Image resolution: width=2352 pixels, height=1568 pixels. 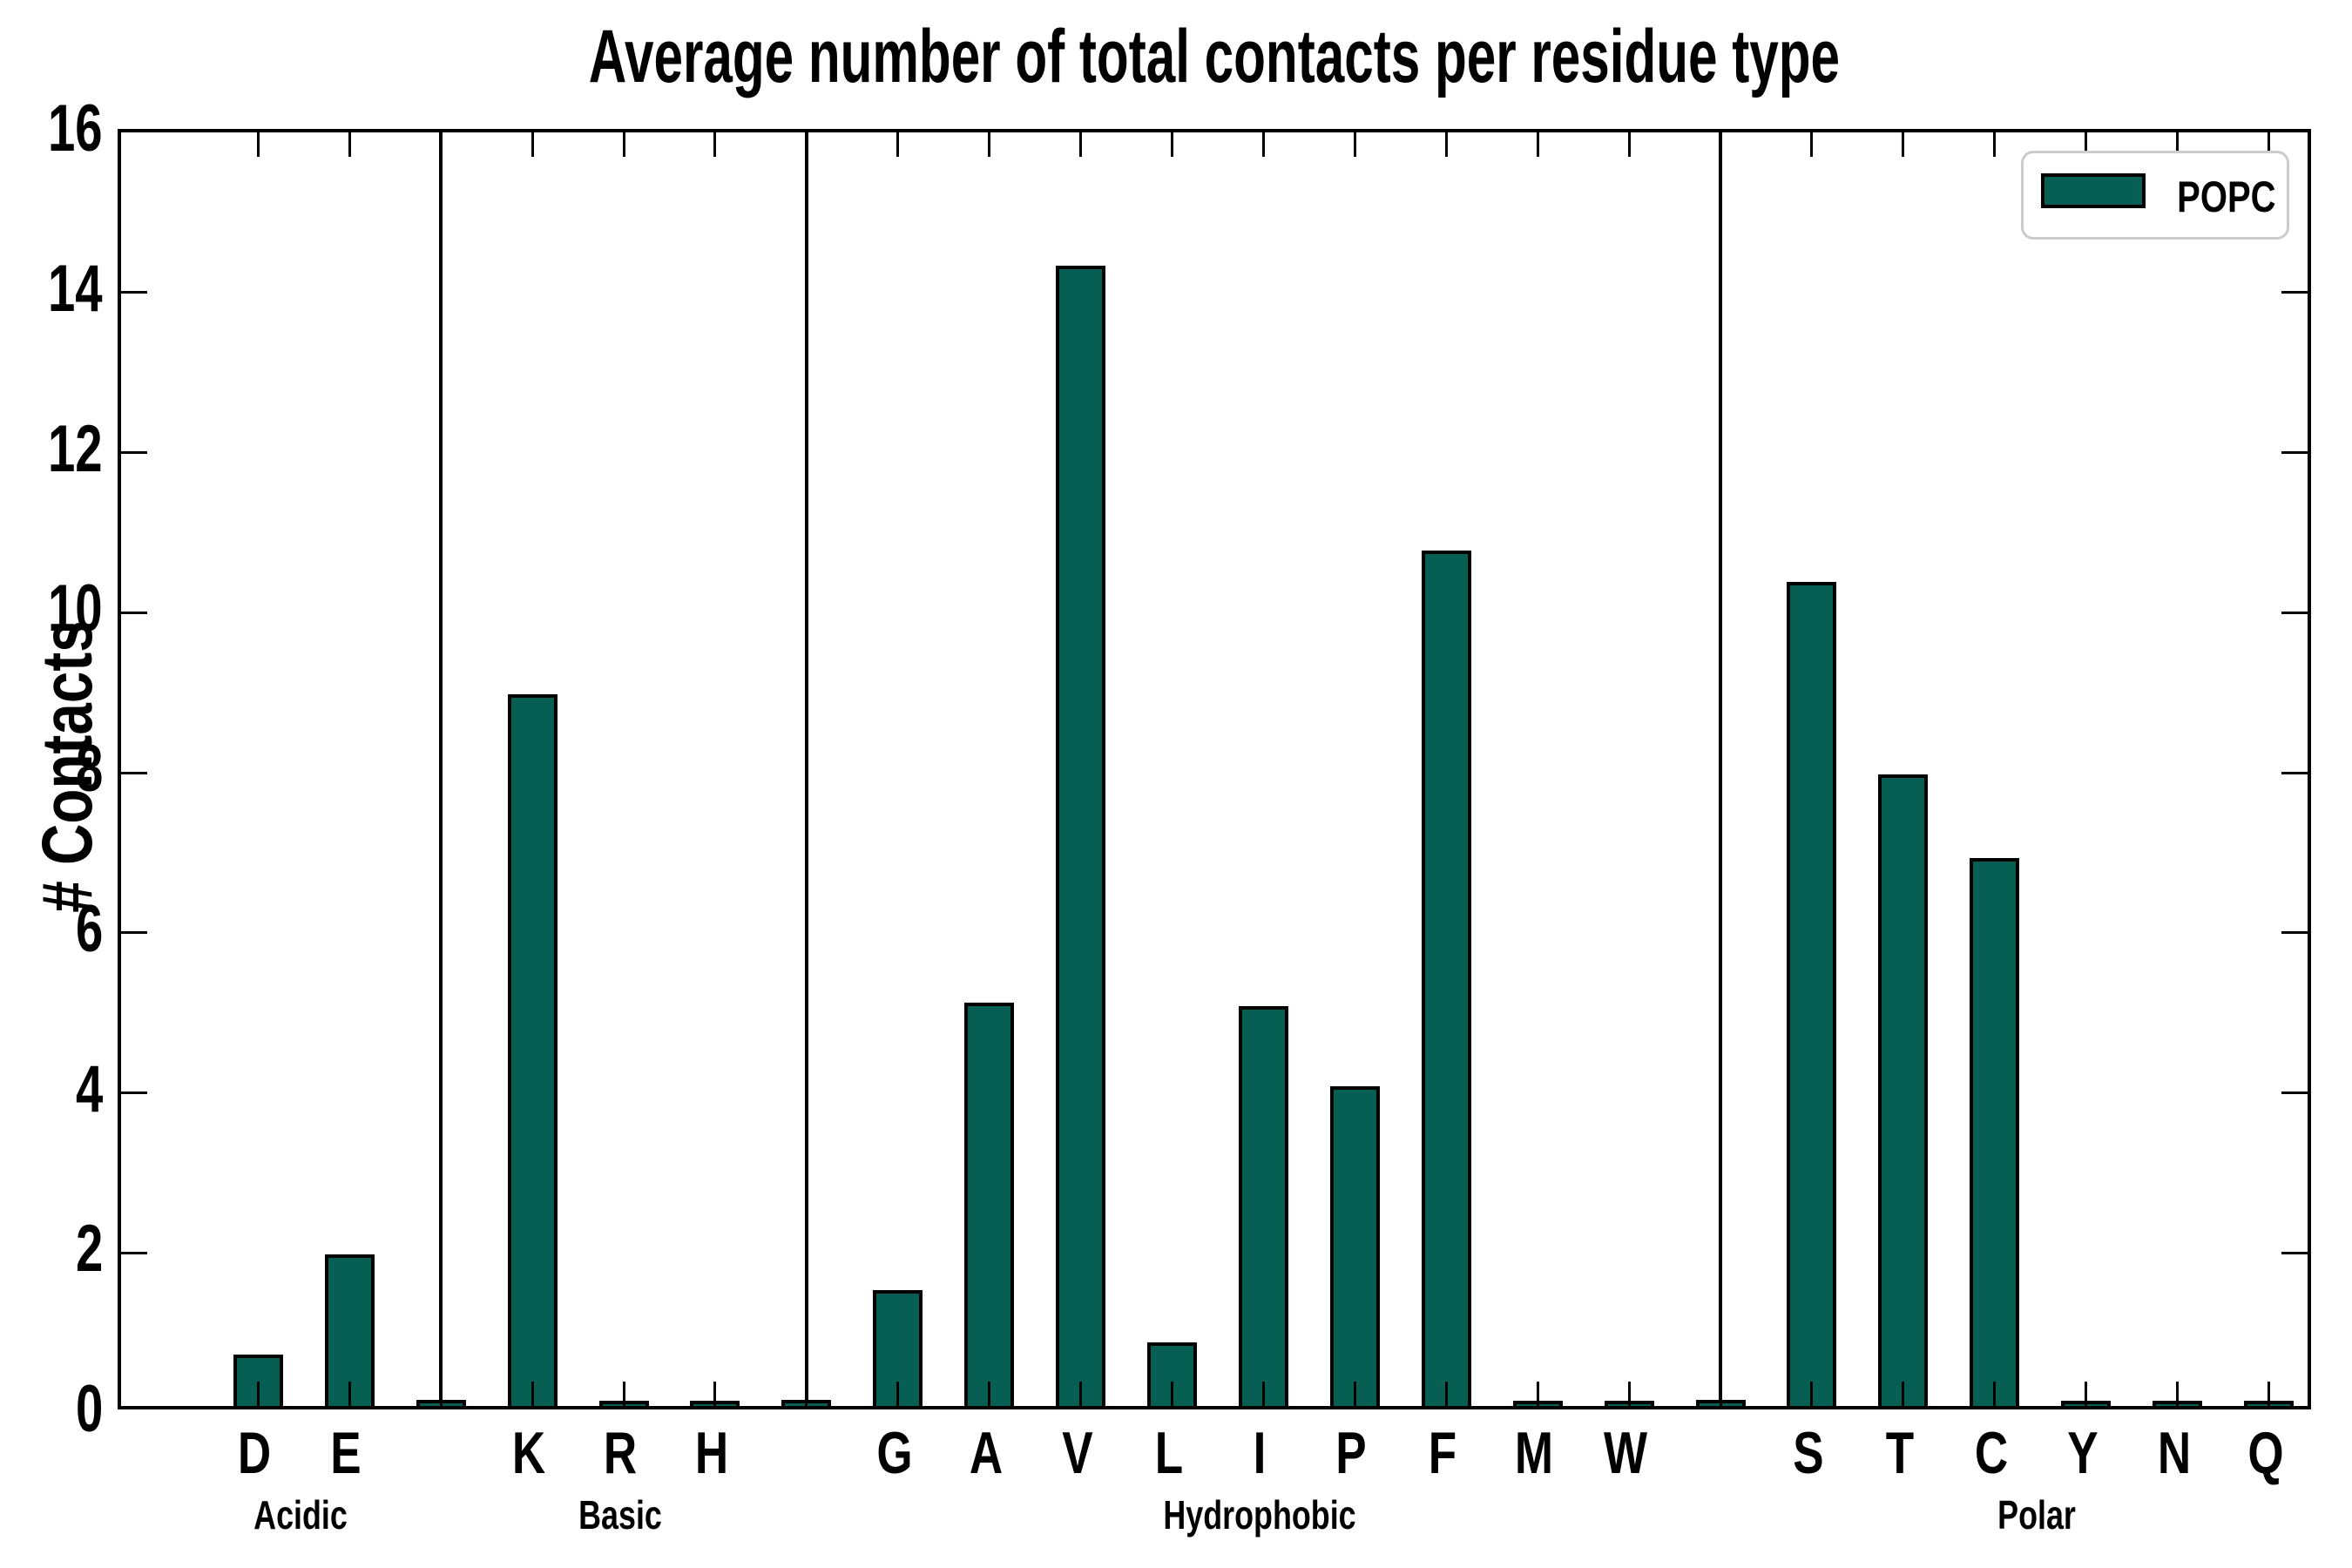 What do you see at coordinates (349, 1330) in the screenshot?
I see `bar-E` at bounding box center [349, 1330].